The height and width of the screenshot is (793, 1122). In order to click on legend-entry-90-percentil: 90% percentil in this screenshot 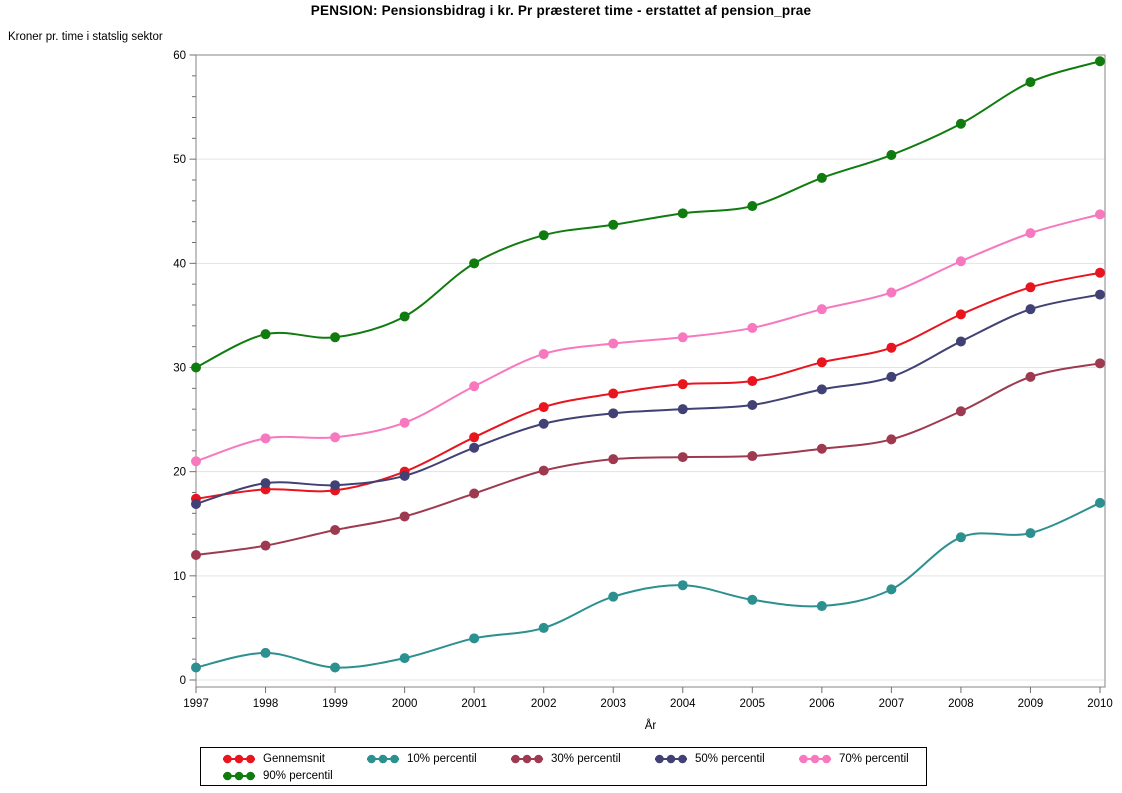, I will do `click(293, 776)`.